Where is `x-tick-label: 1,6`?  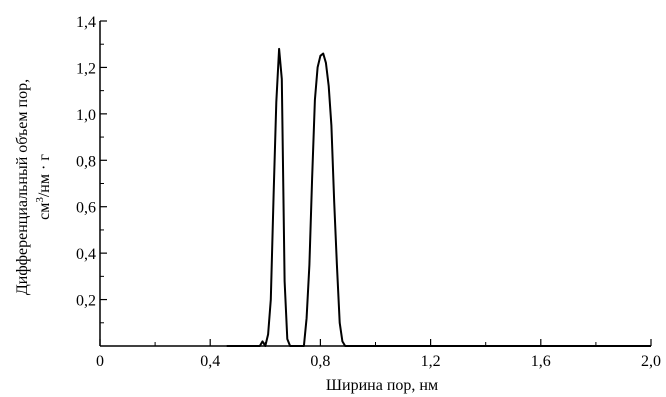
x-tick-label: 1,6 is located at coordinates (541, 361).